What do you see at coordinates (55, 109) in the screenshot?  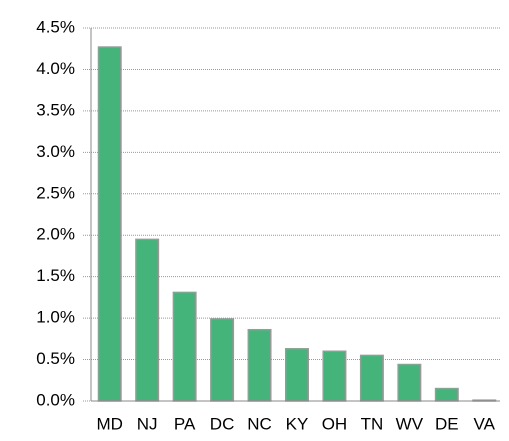 I see `y-tick-label: 3.5%` at bounding box center [55, 109].